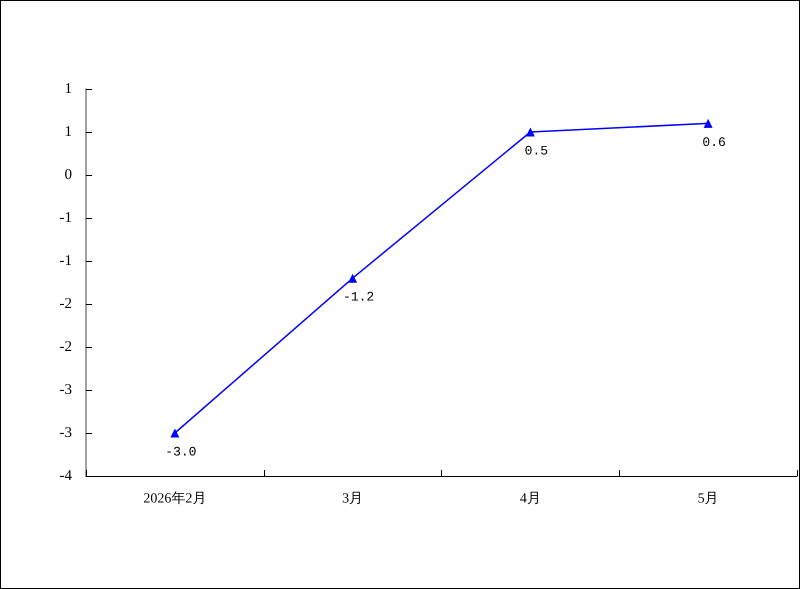  What do you see at coordinates (180, 452) in the screenshot?
I see `data-label: -3.0` at bounding box center [180, 452].